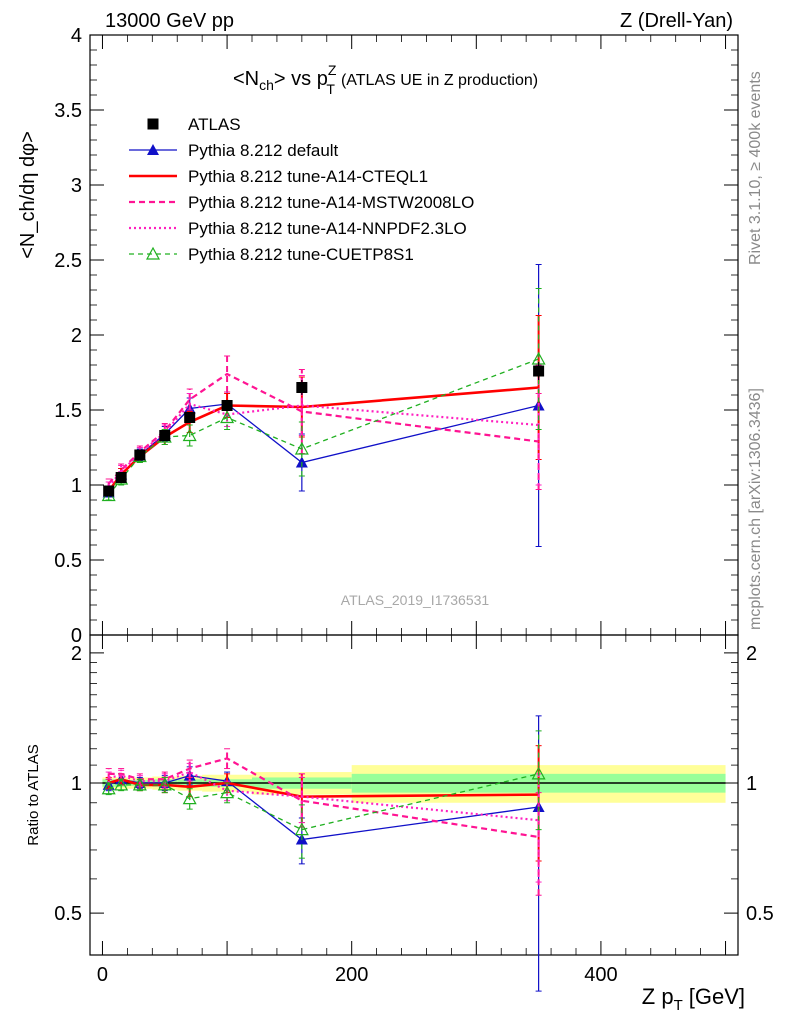  Describe the element at coordinates (351, 975) in the screenshot. I see `x-tick-label: 200` at that location.